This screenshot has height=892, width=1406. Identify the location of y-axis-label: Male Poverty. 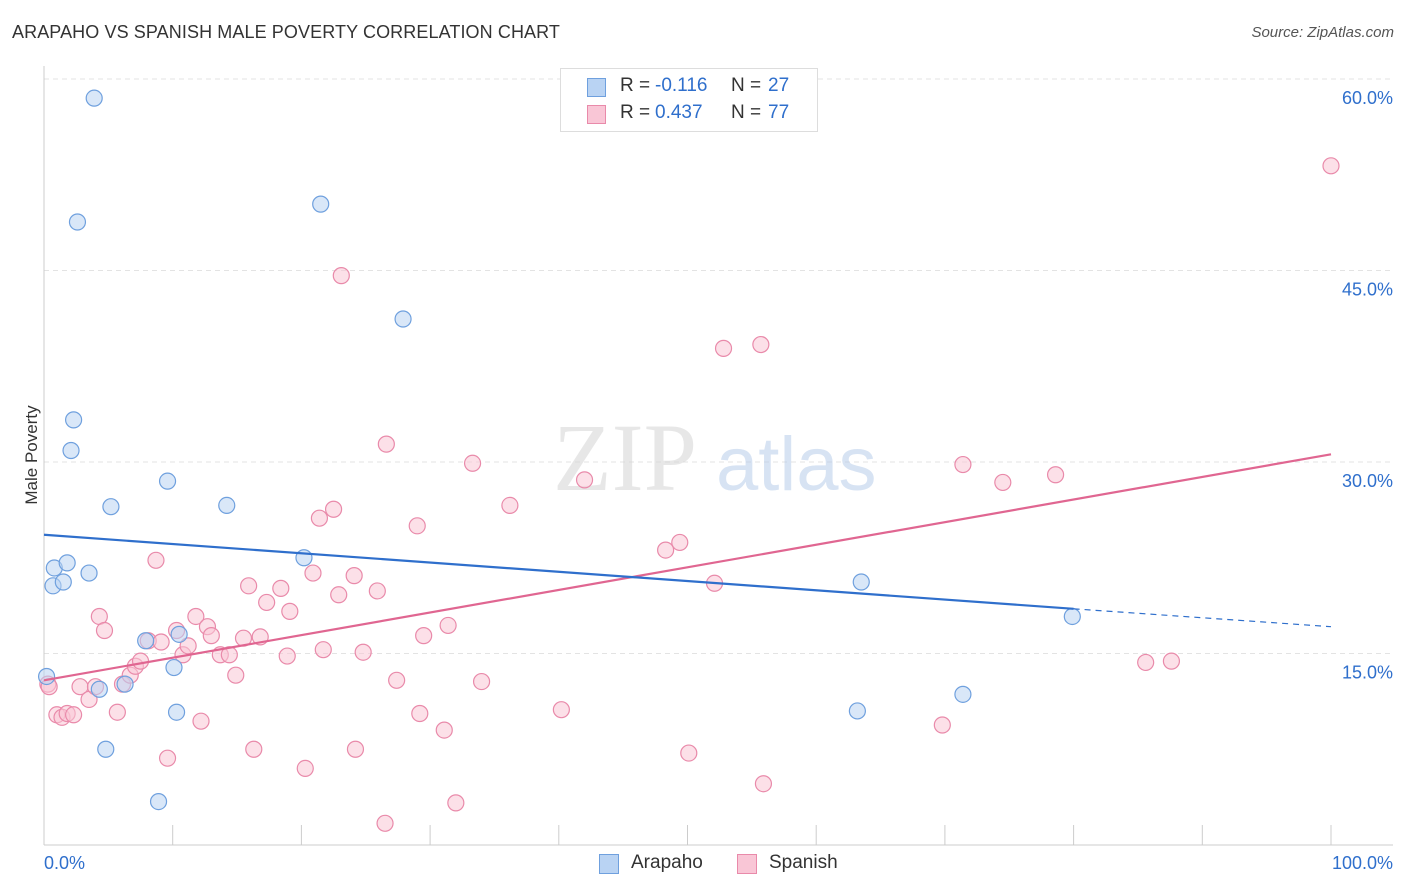
(31, 455).